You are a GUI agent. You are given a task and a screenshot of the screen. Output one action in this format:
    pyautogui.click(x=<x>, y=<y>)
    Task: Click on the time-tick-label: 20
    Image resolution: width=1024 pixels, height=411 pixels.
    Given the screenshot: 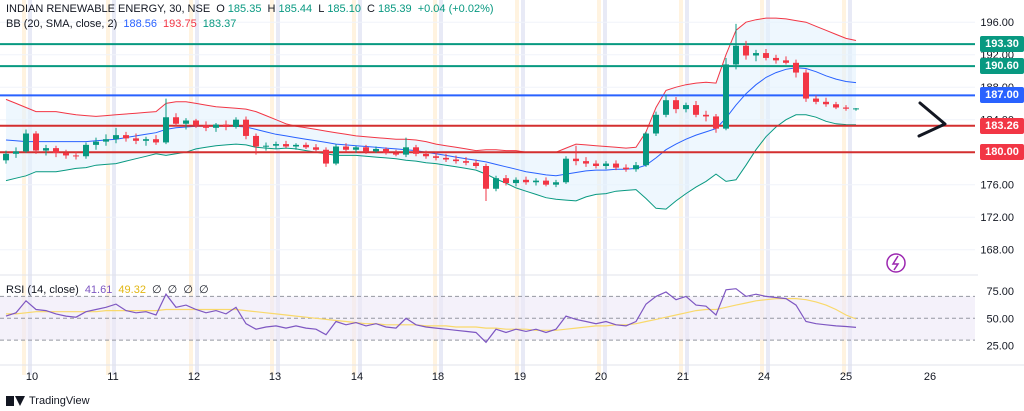 What is the action you would take?
    pyautogui.click(x=601, y=377)
    